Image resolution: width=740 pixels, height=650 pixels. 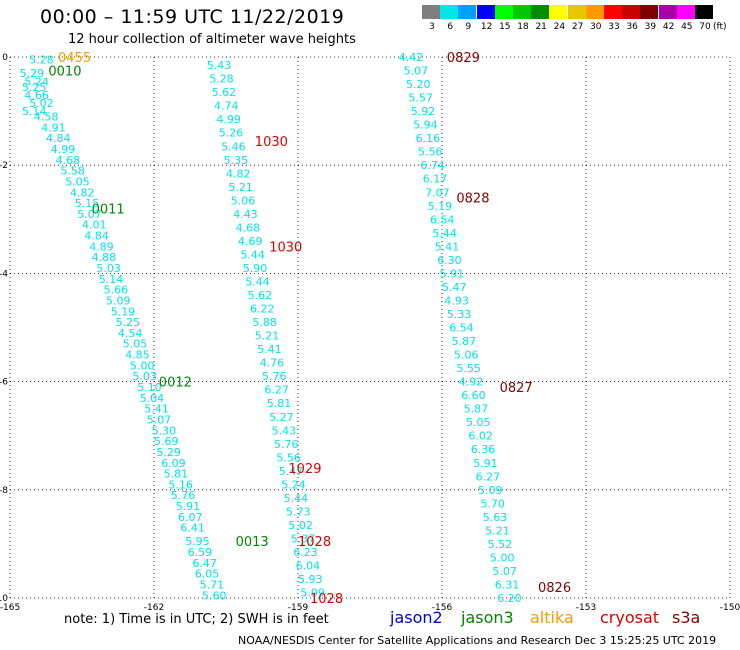 What do you see at coordinates (192, 17) in the screenshot?
I see `page-title: 00:00 – 11:59 UTC 11/22/2019` at bounding box center [192, 17].